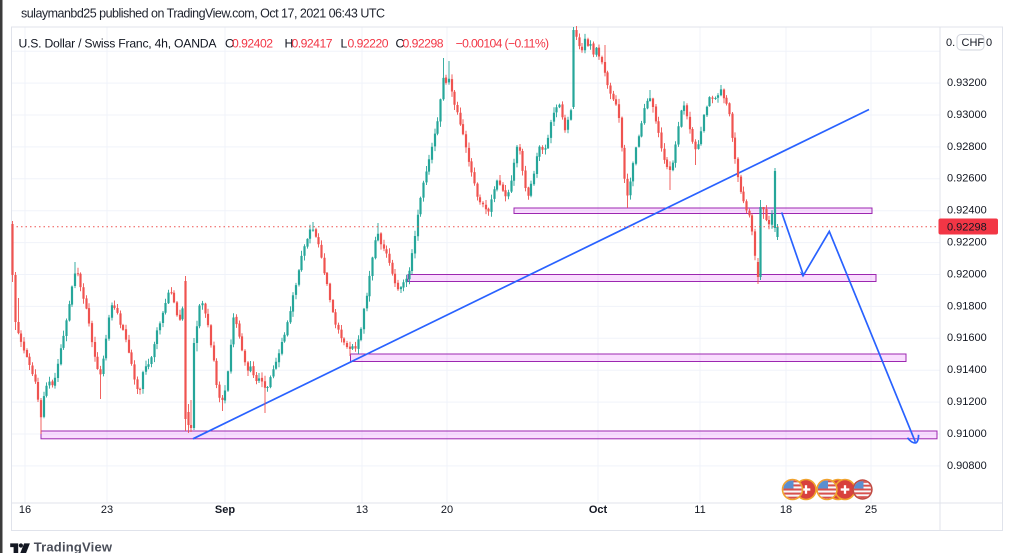  Describe the element at coordinates (312, 44) in the screenshot. I see `svg-text: 0.92417` at that location.